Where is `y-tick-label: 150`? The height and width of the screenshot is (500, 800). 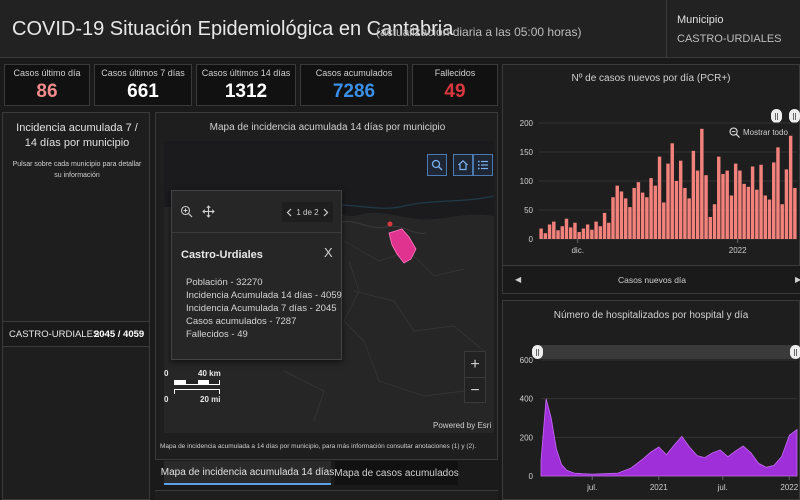
y-tick-label: 150 is located at coordinates (527, 152).